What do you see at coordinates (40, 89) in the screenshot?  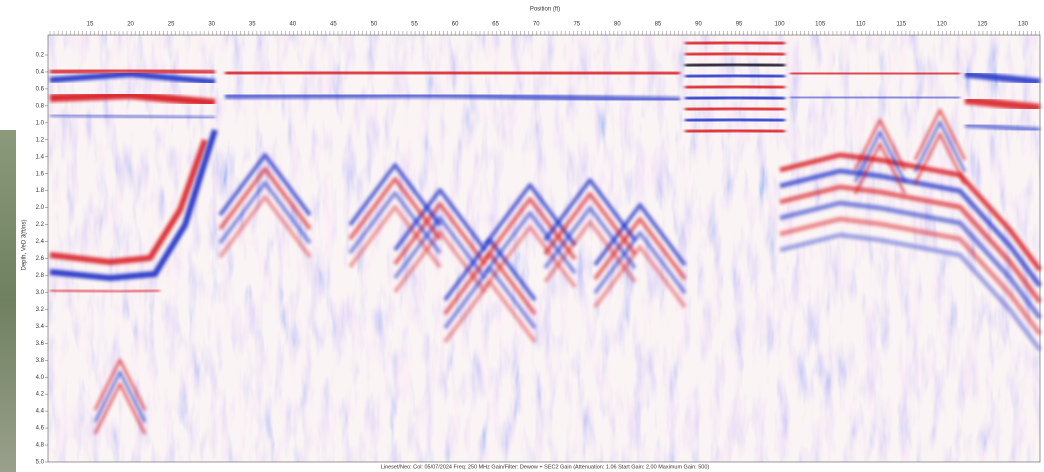 I see `y-tick-label: 0.6` at bounding box center [40, 89].